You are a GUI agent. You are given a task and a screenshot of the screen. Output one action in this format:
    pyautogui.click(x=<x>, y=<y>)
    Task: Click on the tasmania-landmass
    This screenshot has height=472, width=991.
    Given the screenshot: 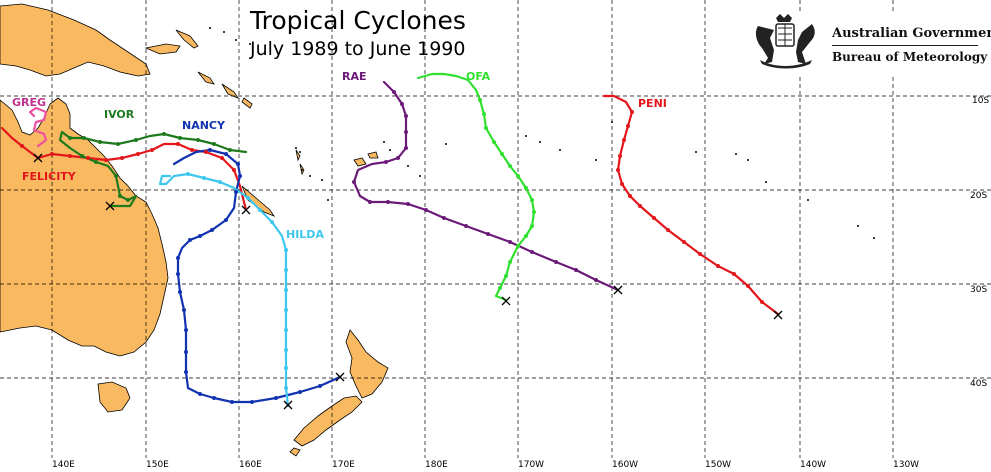 What is the action you would take?
    pyautogui.click(x=114, y=397)
    